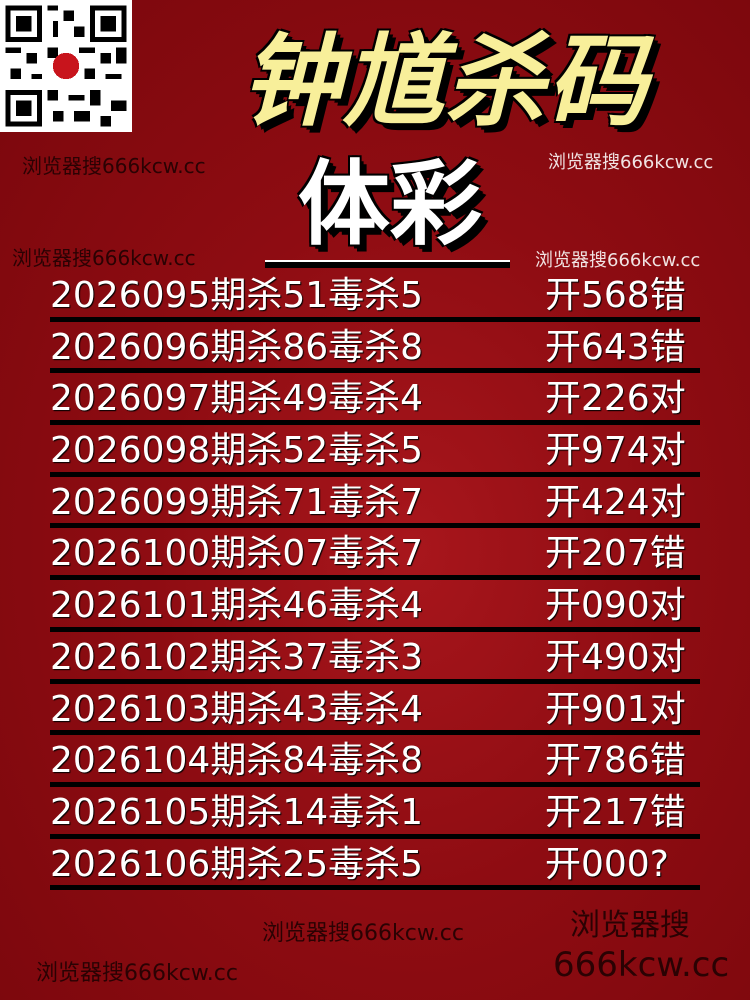 The width and height of the screenshot is (750, 1000). I want to click on draw-result: 开568错, so click(615, 295).